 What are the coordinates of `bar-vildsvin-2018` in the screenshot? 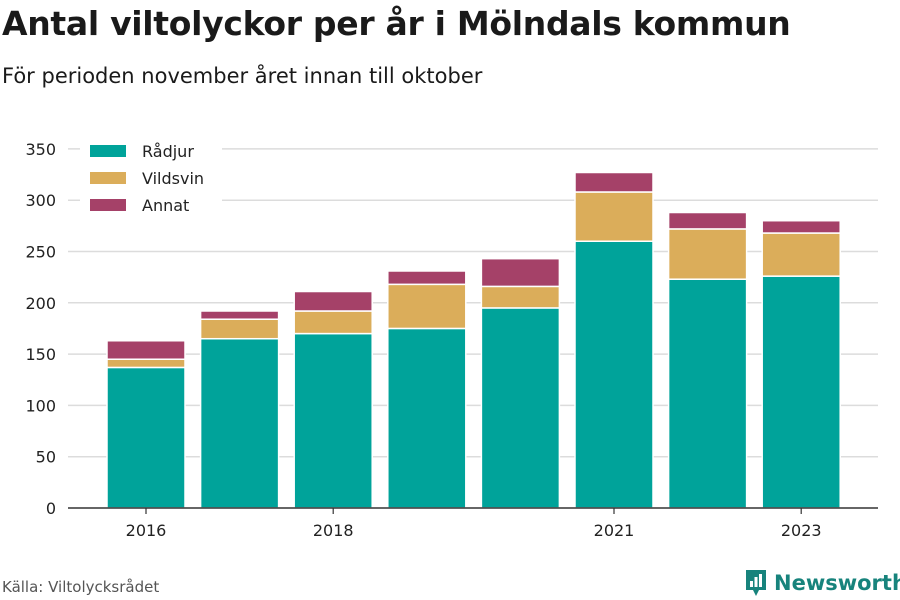 It's located at (333, 322).